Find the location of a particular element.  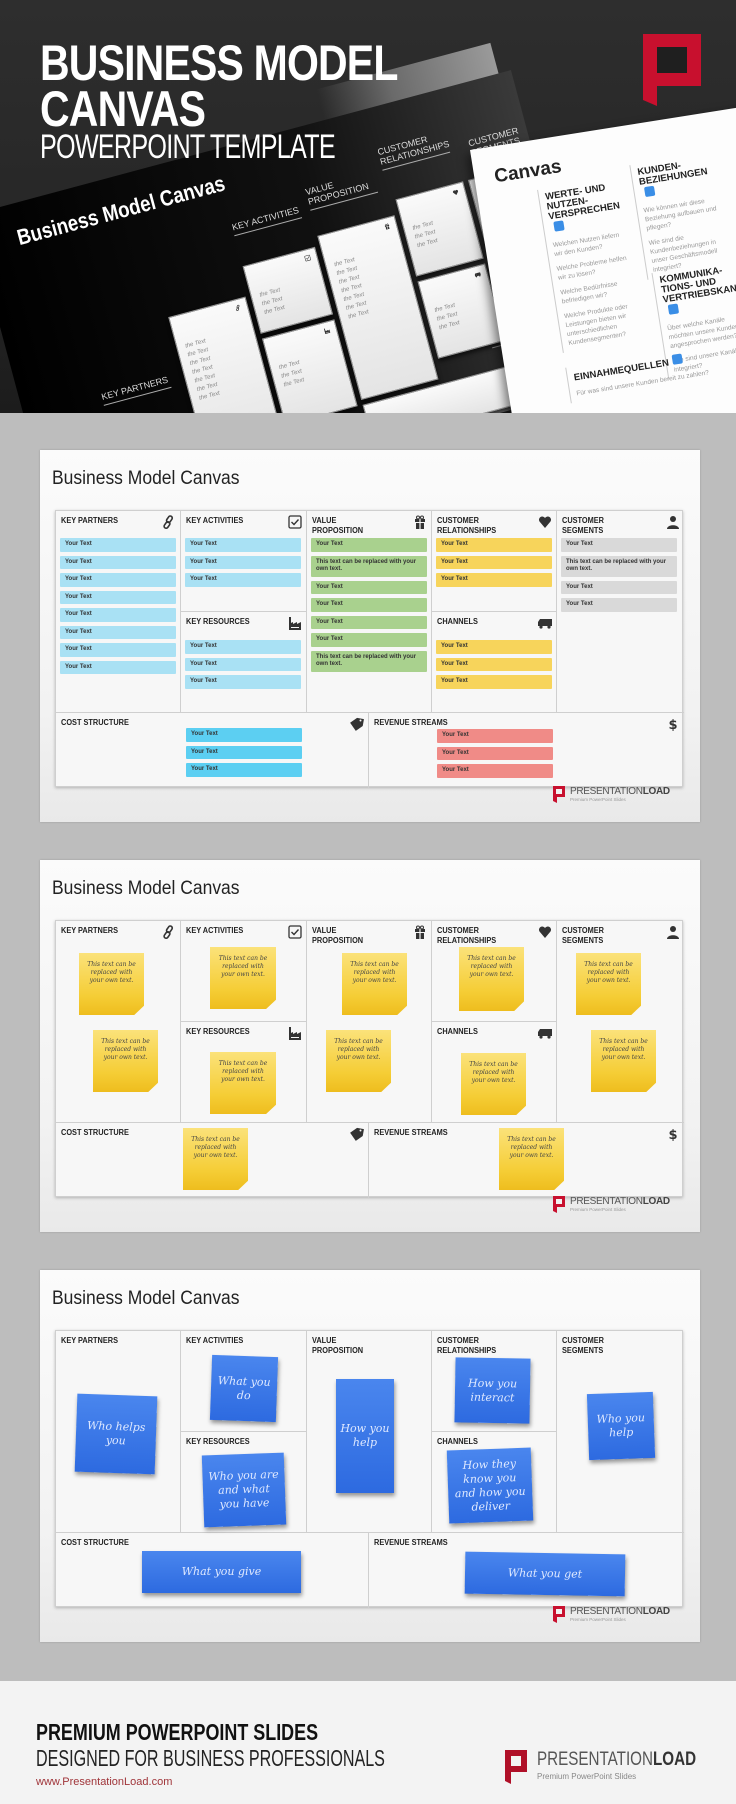

sticky-note-ka: What you do is located at coordinates (244, 1388).